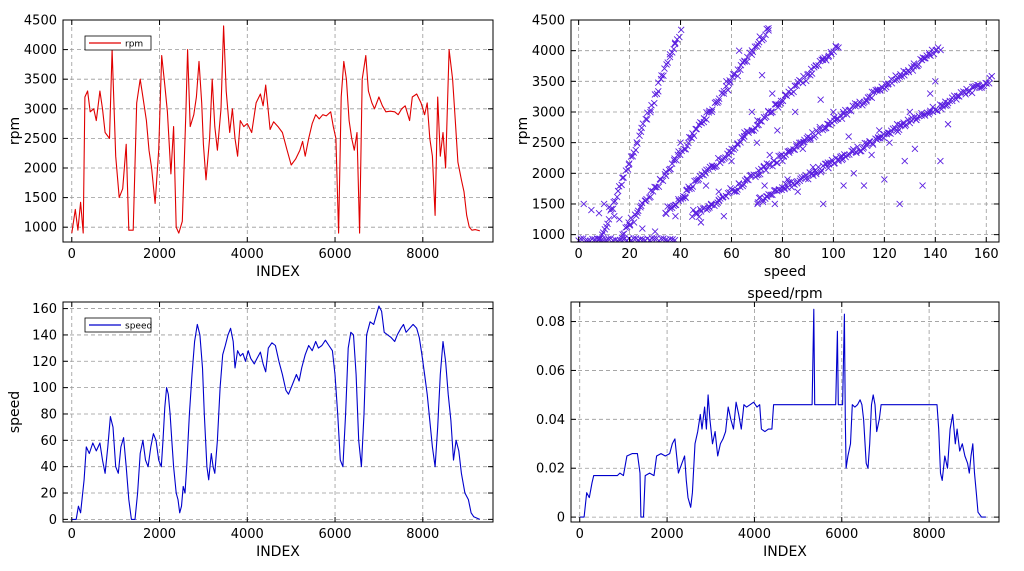  What do you see at coordinates (53, 520) in the screenshot?
I see `y-tick-label: 0` at bounding box center [53, 520].